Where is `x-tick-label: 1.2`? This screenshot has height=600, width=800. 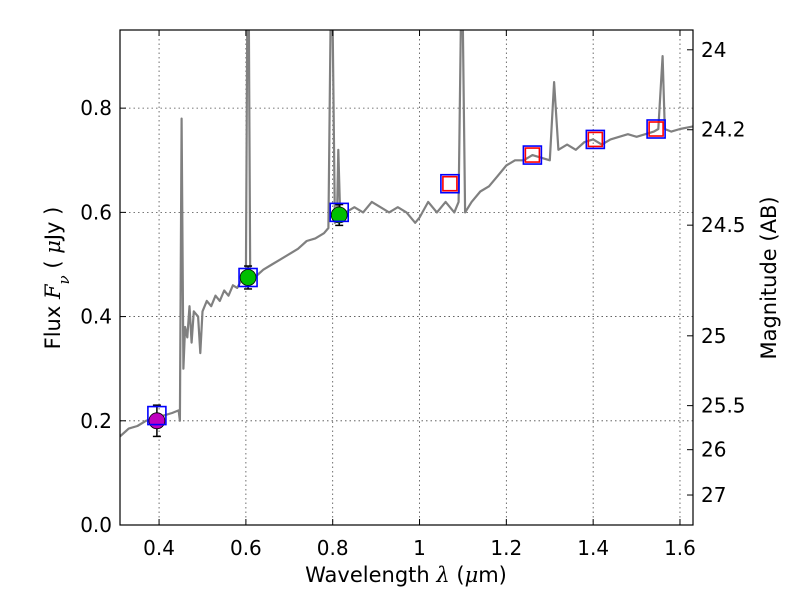 x-tick-label: 1.2 is located at coordinates (506, 548).